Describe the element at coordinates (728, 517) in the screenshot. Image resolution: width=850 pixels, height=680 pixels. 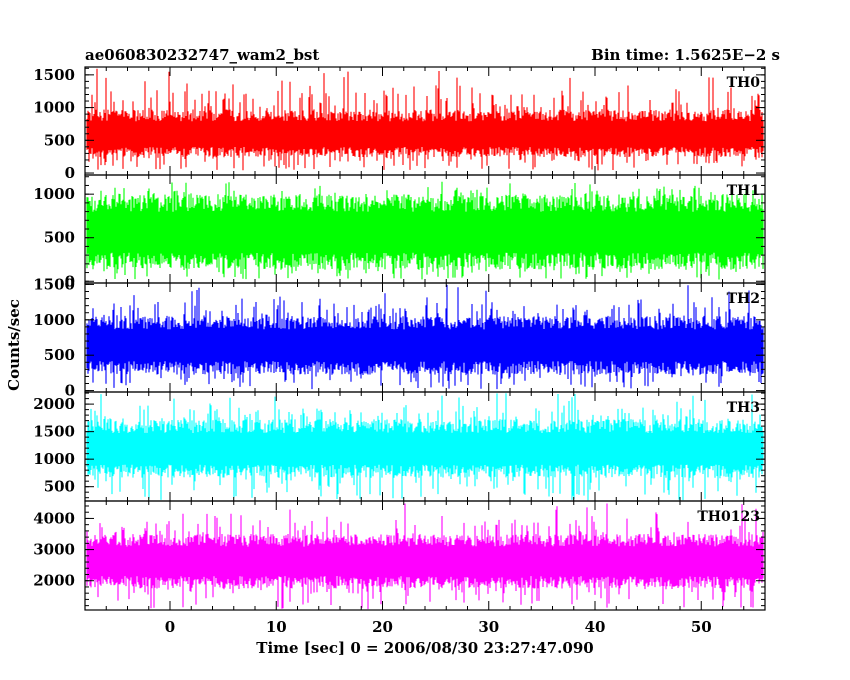
I see `panel-label: TH0123` at that location.